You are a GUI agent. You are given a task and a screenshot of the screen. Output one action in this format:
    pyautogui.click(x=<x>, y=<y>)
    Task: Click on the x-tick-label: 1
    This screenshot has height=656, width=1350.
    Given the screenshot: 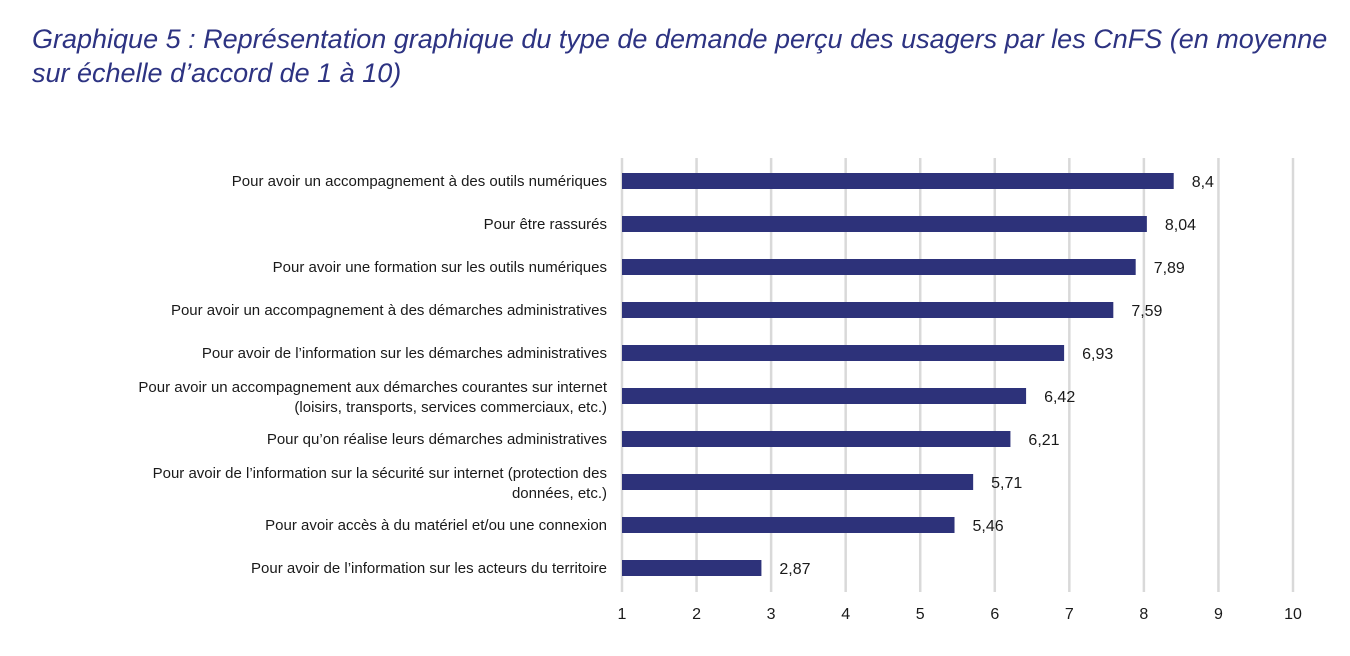 What is the action you would take?
    pyautogui.click(x=622, y=614)
    